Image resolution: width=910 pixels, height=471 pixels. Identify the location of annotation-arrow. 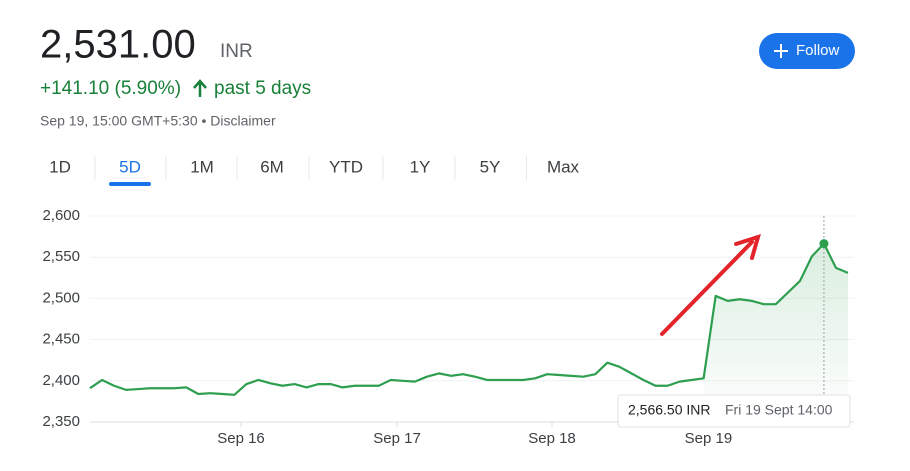
(710, 284).